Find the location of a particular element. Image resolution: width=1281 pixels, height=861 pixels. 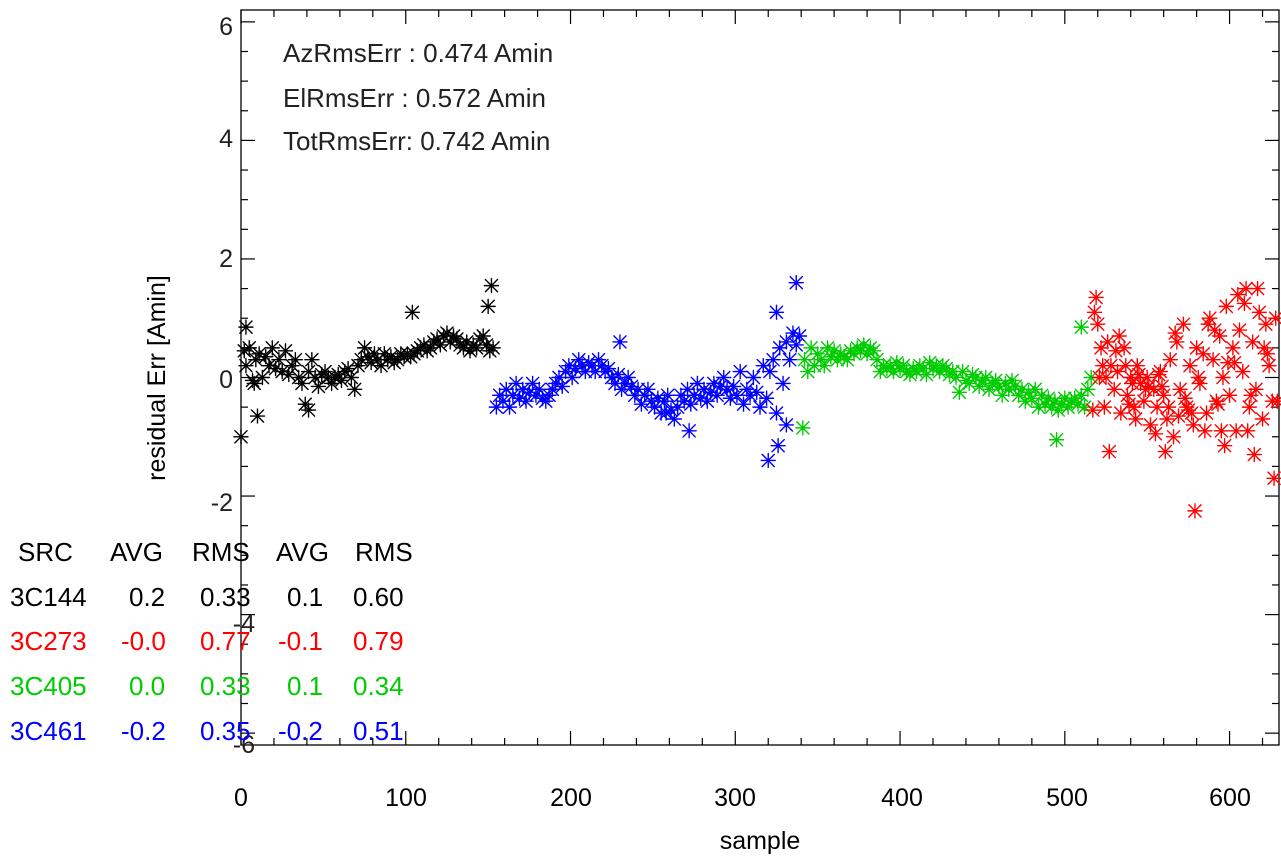

row-src: 3C273 is located at coordinates (48, 641).